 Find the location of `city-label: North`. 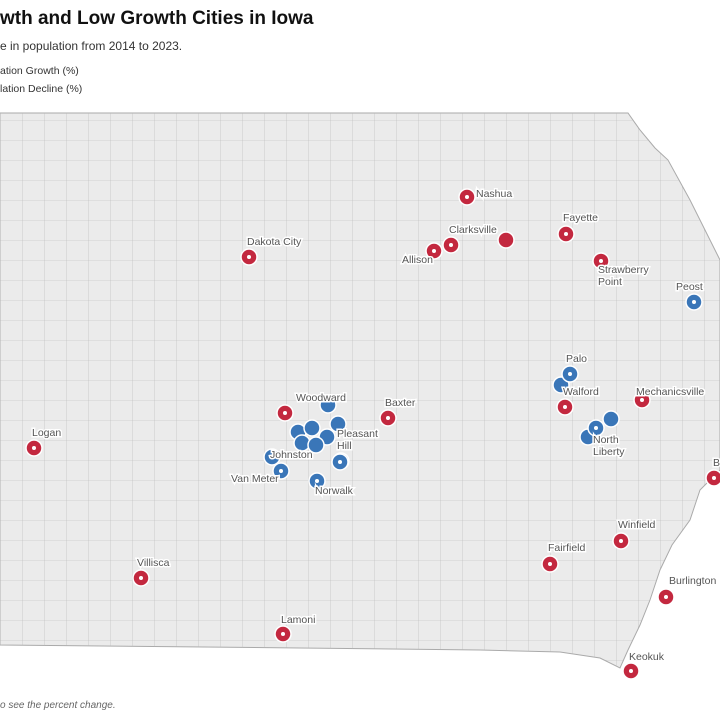

city-label: North is located at coordinates (606, 440).